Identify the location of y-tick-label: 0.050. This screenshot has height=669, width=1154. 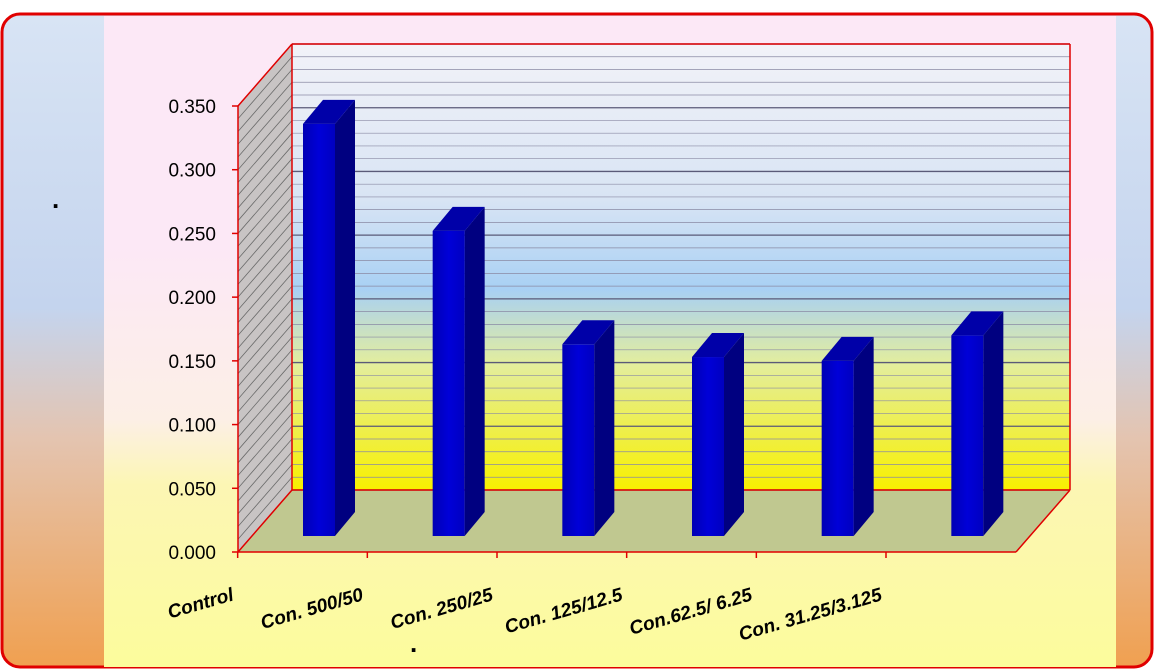
(192, 489).